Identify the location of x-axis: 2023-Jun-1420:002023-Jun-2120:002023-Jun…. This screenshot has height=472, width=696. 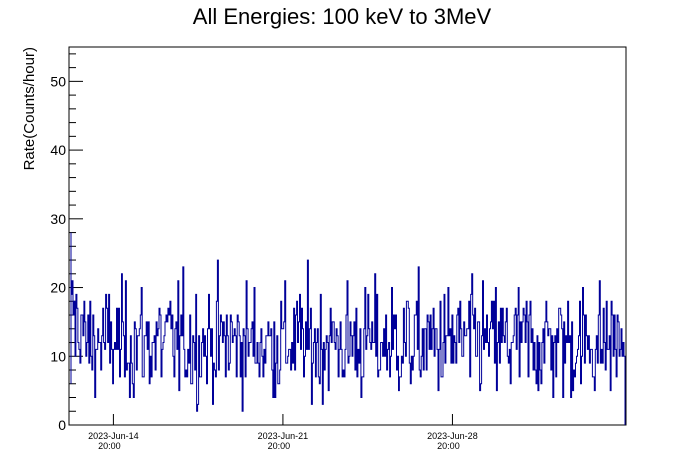
(283, 432).